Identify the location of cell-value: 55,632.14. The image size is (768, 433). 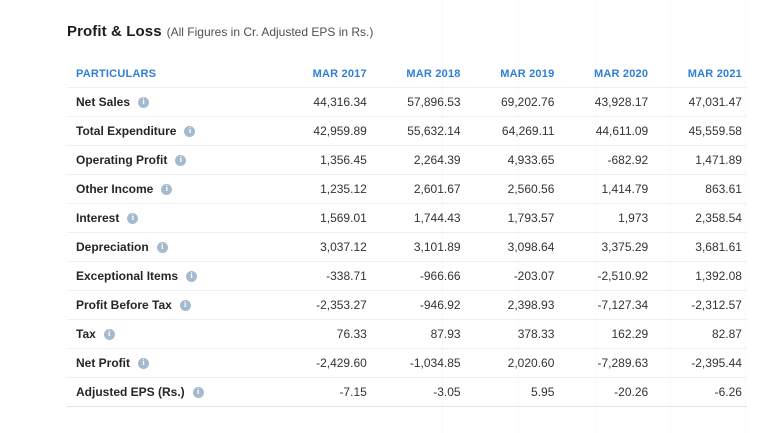
(434, 131).